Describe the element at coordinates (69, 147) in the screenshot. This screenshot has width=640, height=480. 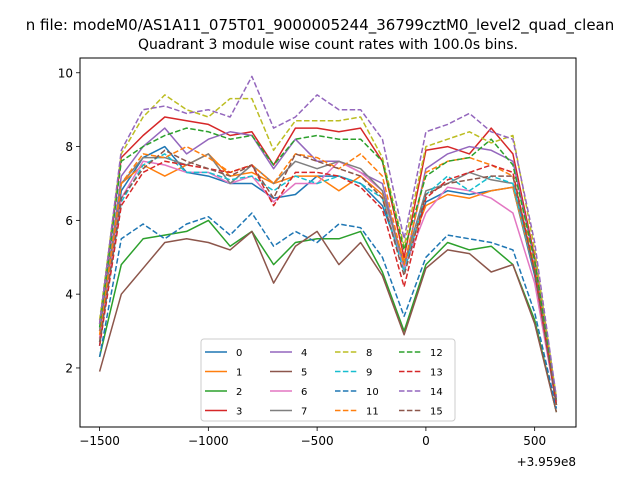
I see `y-tick-label: 8` at that location.